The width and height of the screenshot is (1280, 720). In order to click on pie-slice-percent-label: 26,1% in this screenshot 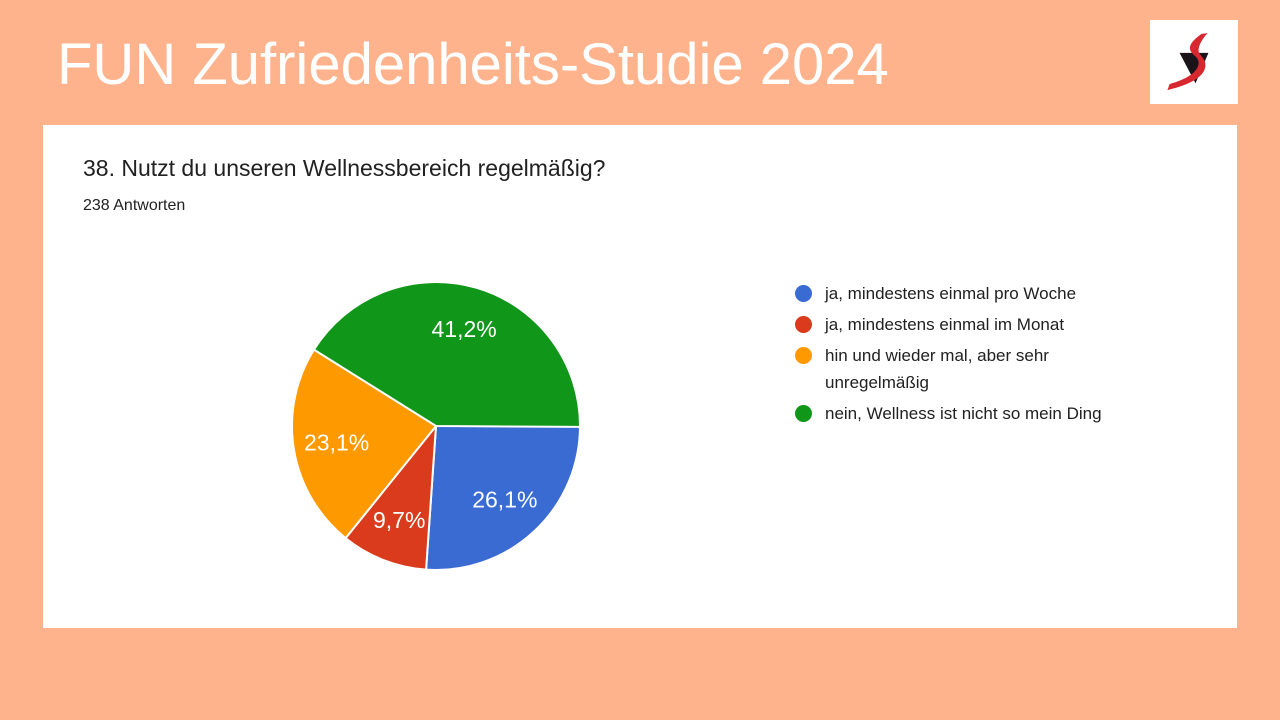, I will do `click(504, 500)`.